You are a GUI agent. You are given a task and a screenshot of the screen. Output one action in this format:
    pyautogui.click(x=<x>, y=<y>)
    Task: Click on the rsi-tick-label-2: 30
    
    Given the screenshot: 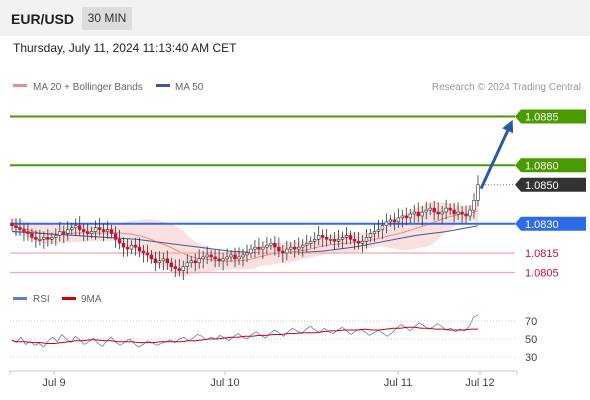 What is the action you would take?
    pyautogui.click(x=531, y=358)
    